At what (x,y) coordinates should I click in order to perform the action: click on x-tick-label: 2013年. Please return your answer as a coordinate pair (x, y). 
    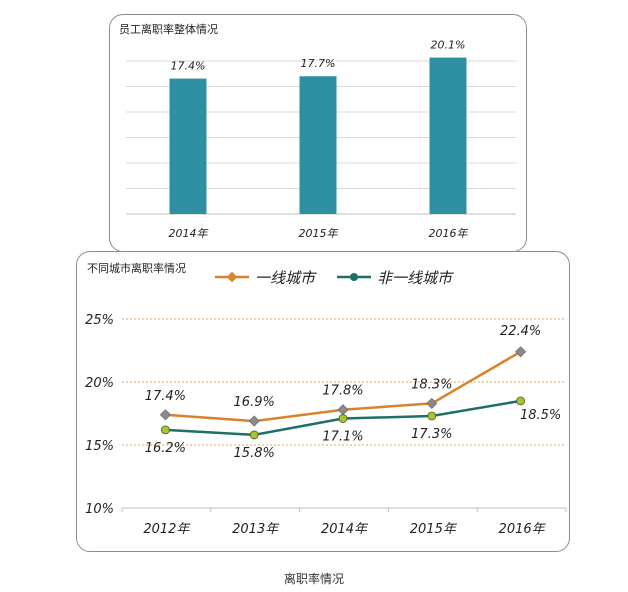
    Looking at the image, I should click on (256, 529).